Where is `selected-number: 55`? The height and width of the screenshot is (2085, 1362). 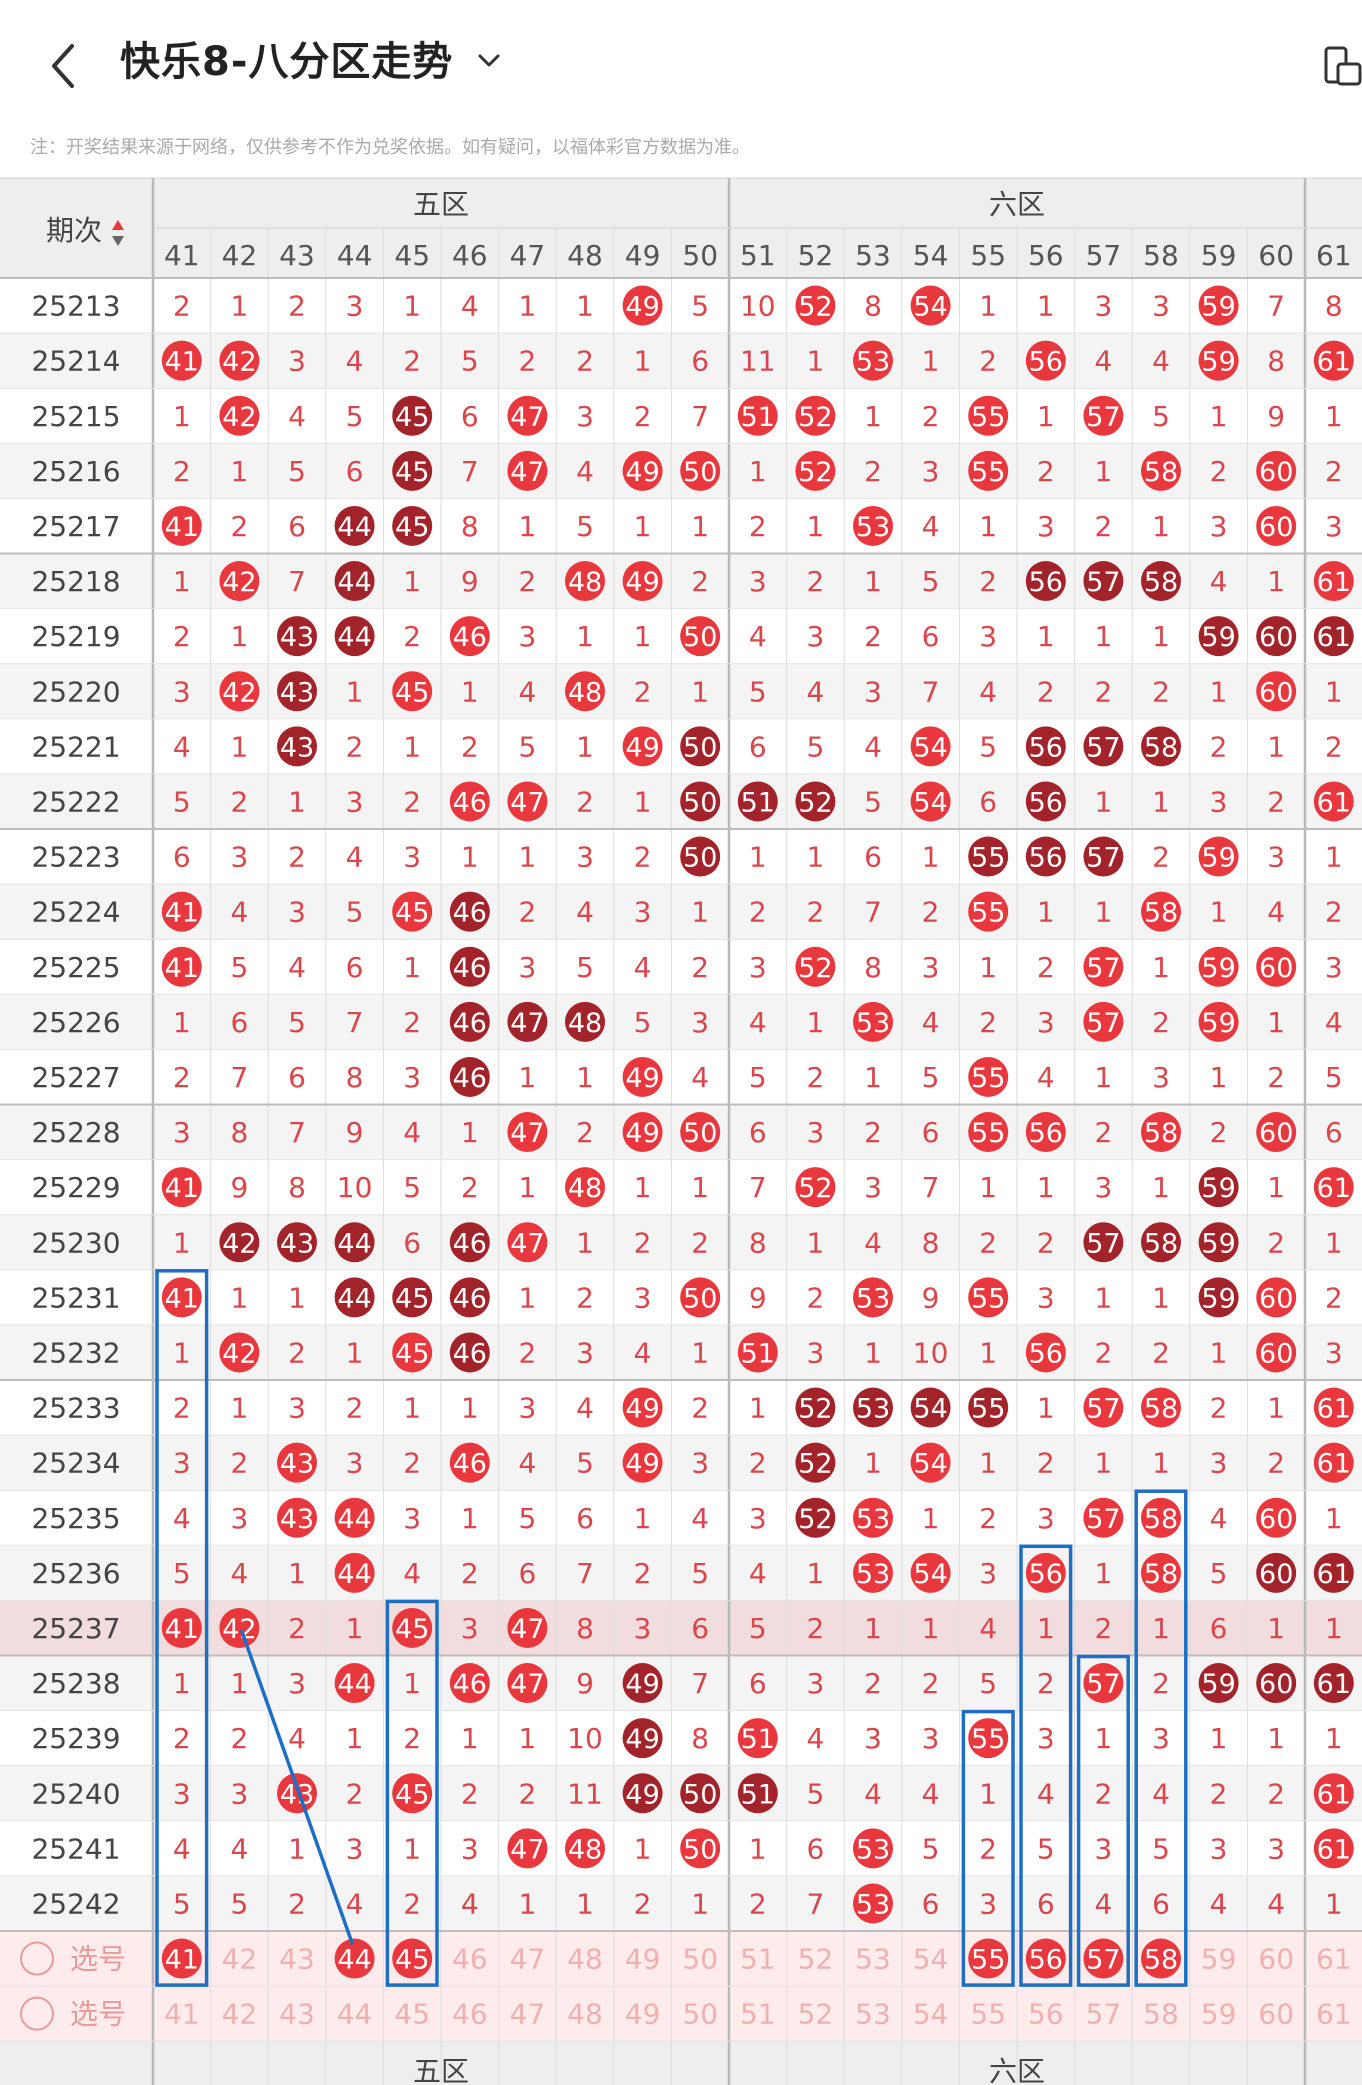
selected-number: 55 is located at coordinates (988, 1960).